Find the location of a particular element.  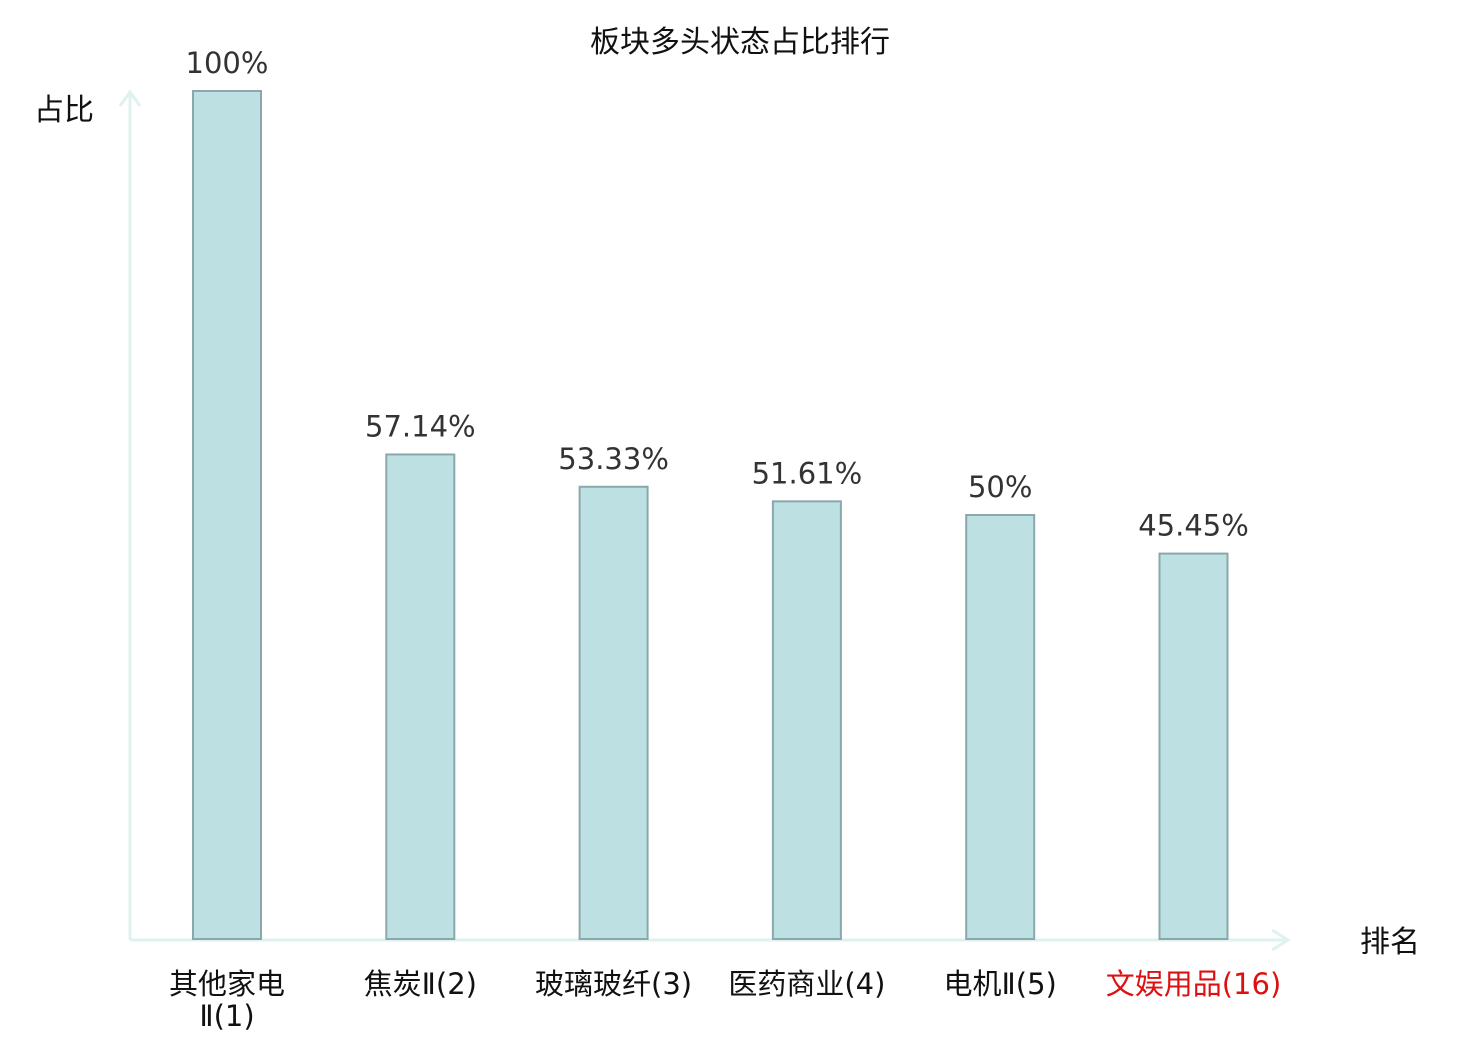

x-axis-arrow-icon is located at coordinates (1281, 940).